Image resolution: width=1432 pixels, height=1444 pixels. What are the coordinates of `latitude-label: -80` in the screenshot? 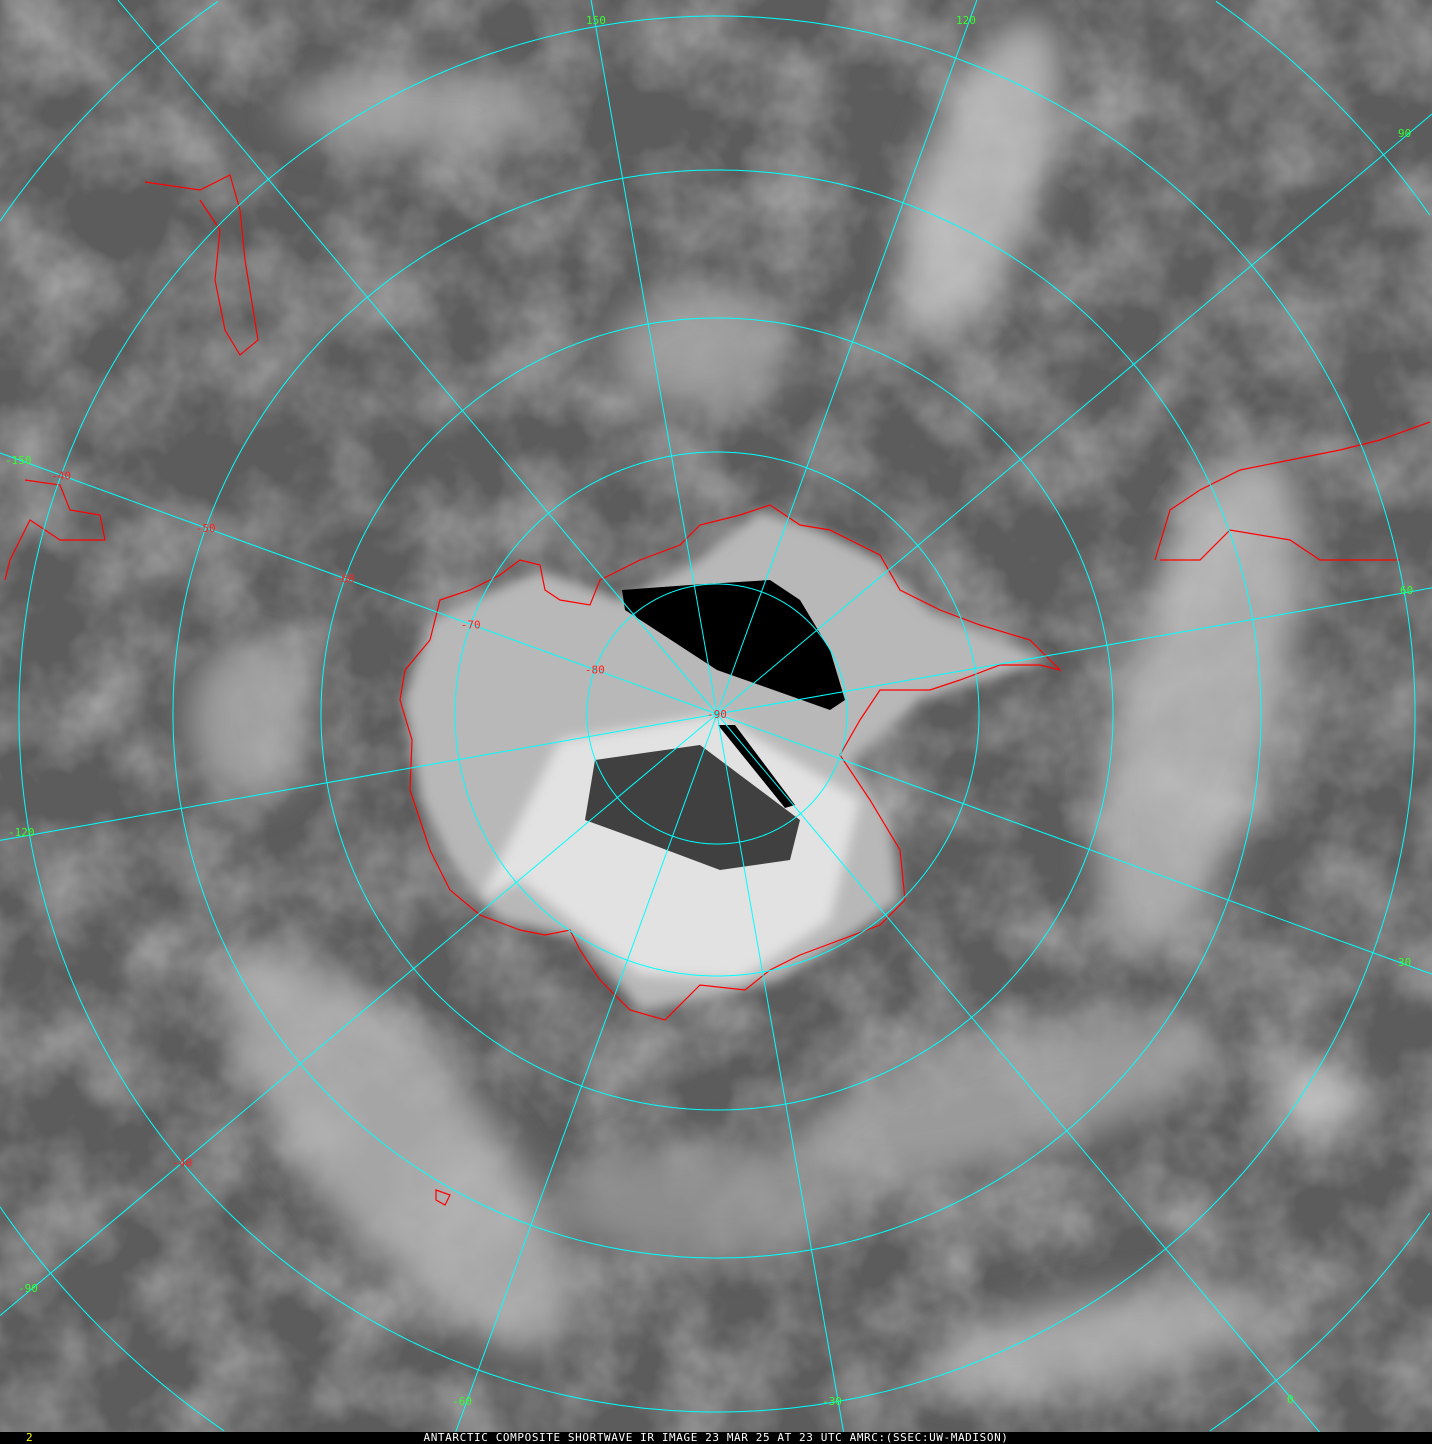 It's located at (595, 670).